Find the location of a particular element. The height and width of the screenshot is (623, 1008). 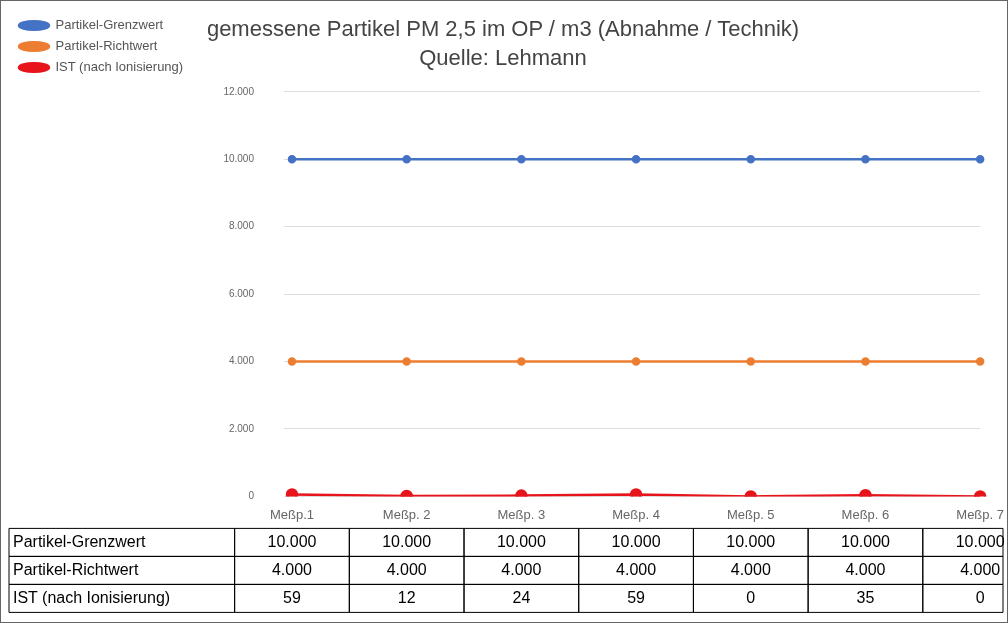

y-tick-label: 6.000 is located at coordinates (241, 293).